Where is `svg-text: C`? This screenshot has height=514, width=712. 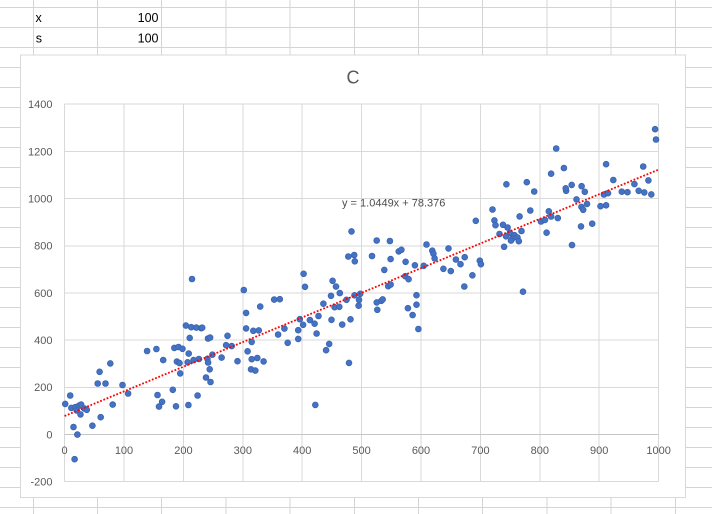
svg-text: C is located at coordinates (353, 77).